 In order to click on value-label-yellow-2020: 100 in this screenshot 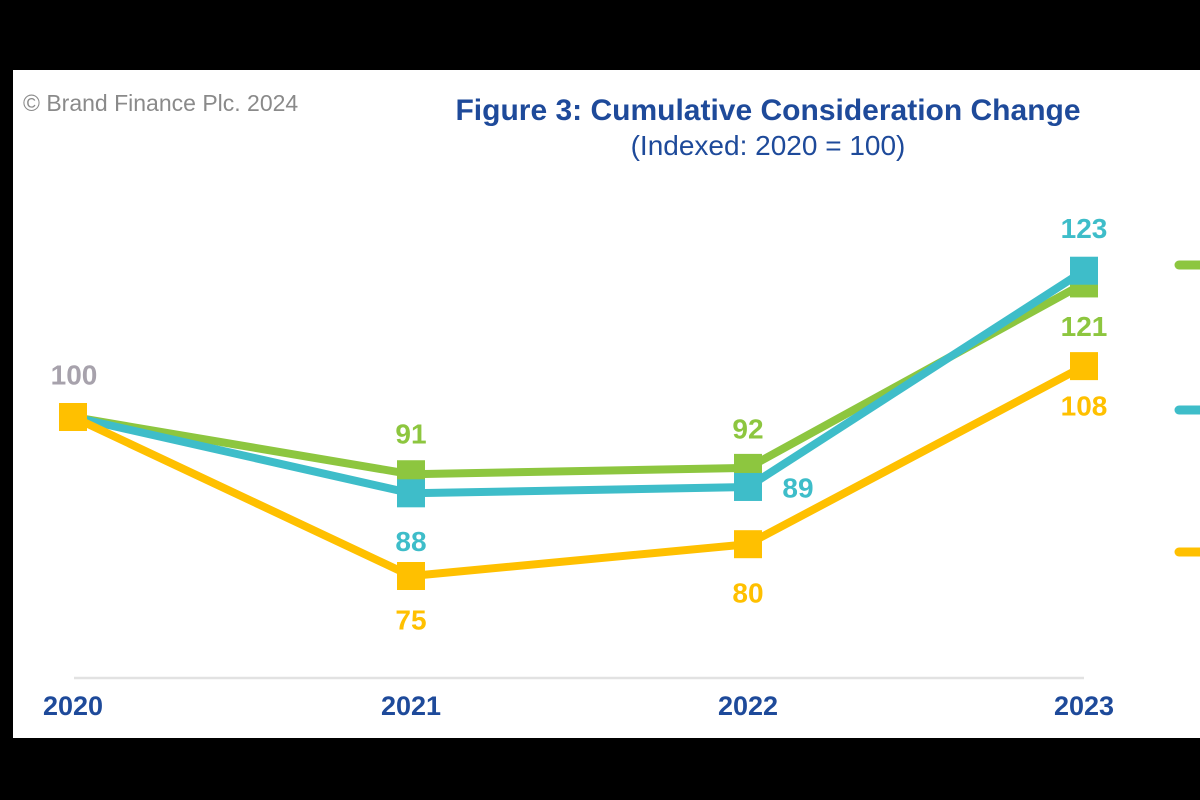, I will do `click(74, 375)`.